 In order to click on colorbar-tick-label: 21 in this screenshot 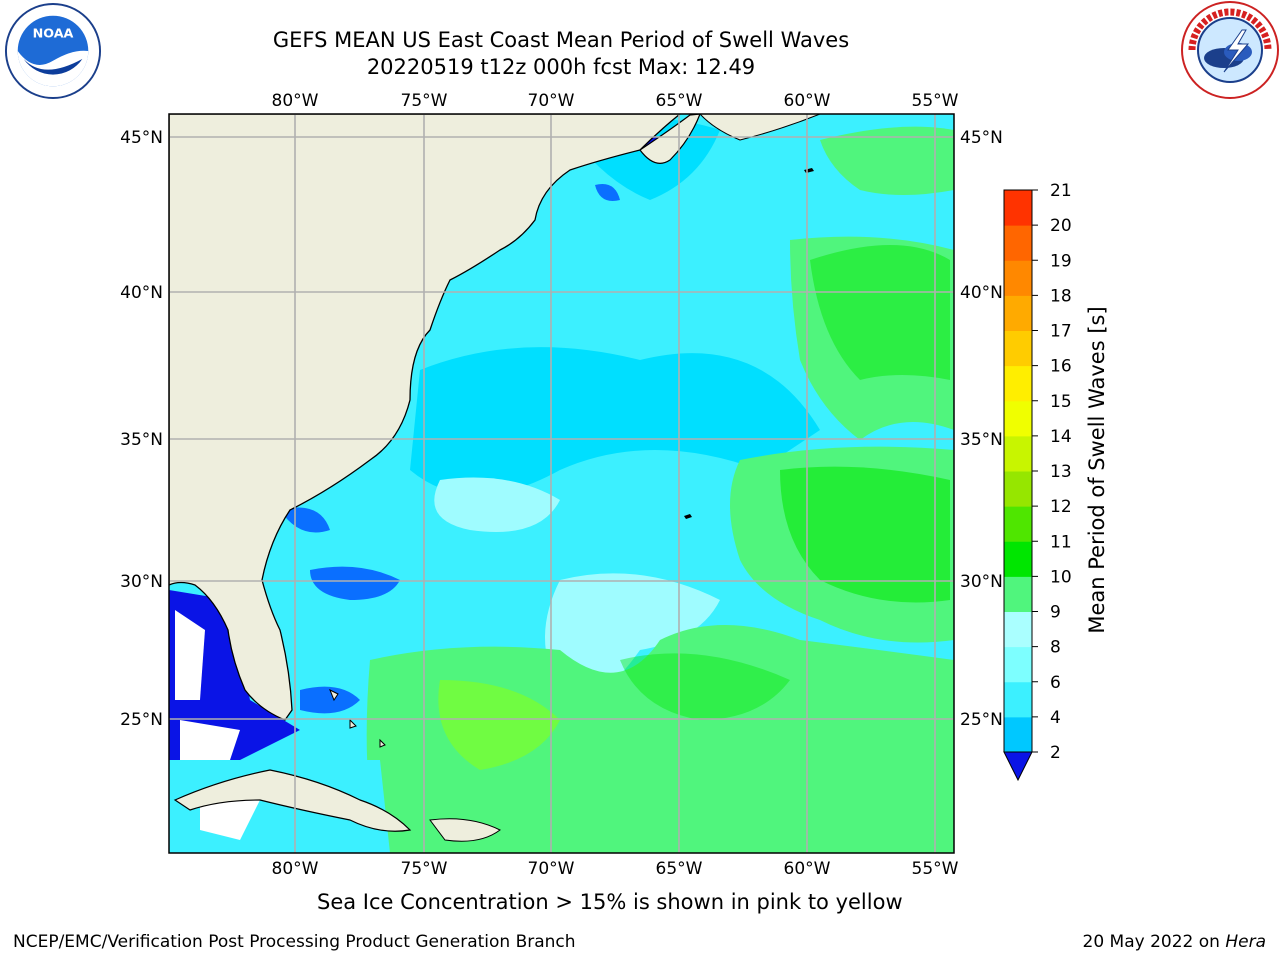, I will do `click(1061, 191)`.